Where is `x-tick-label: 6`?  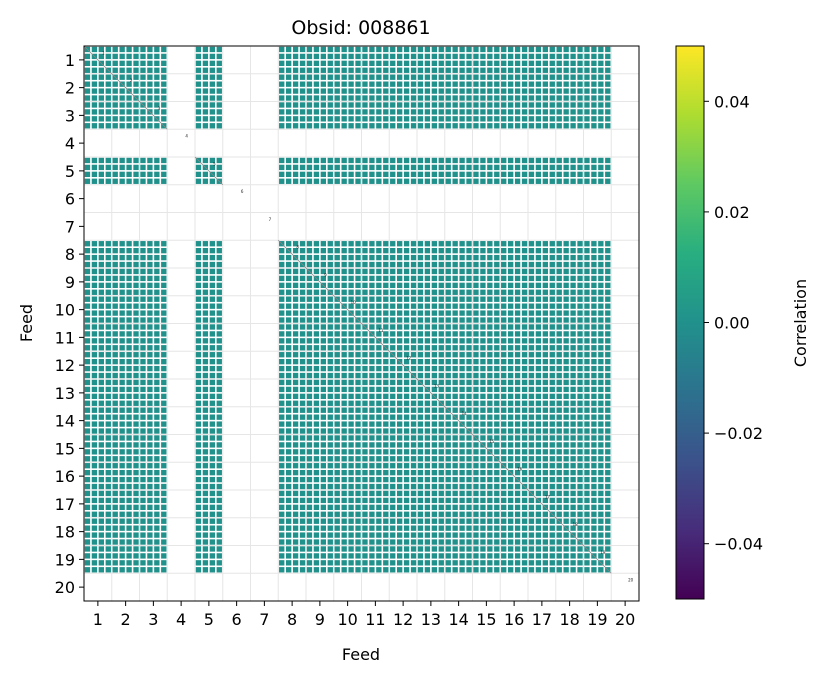
x-tick-label: 6 is located at coordinates (237, 619).